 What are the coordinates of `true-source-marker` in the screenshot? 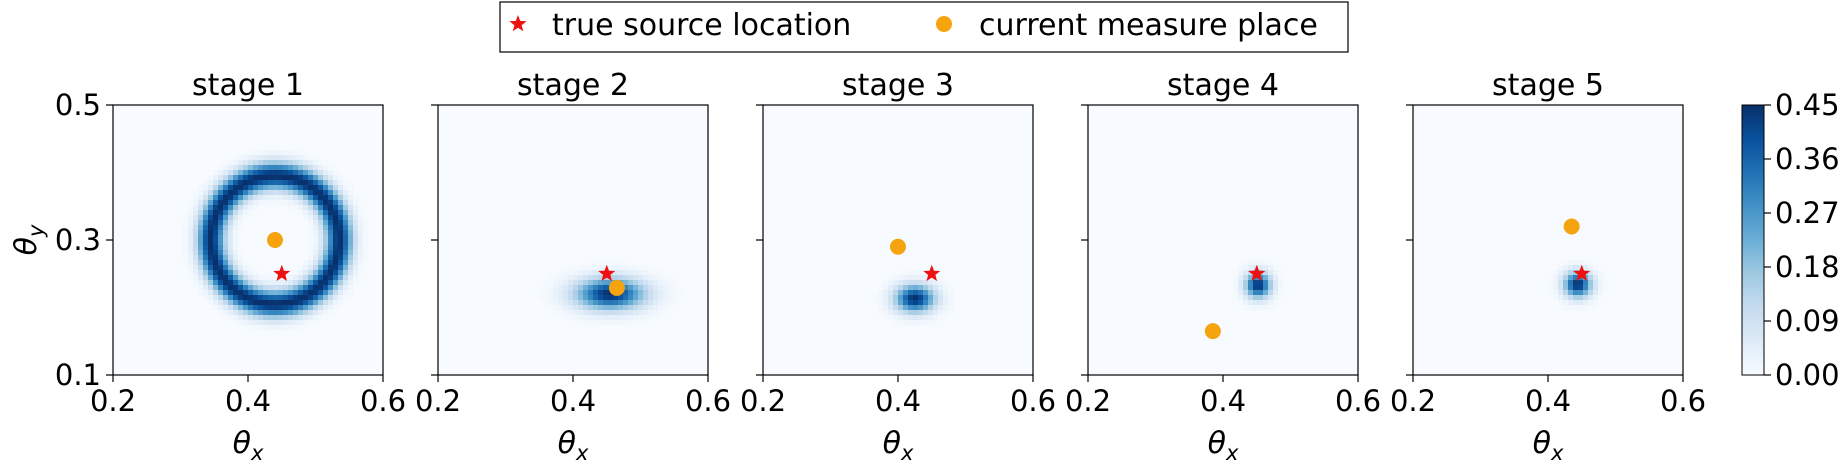 It's located at (282, 272).